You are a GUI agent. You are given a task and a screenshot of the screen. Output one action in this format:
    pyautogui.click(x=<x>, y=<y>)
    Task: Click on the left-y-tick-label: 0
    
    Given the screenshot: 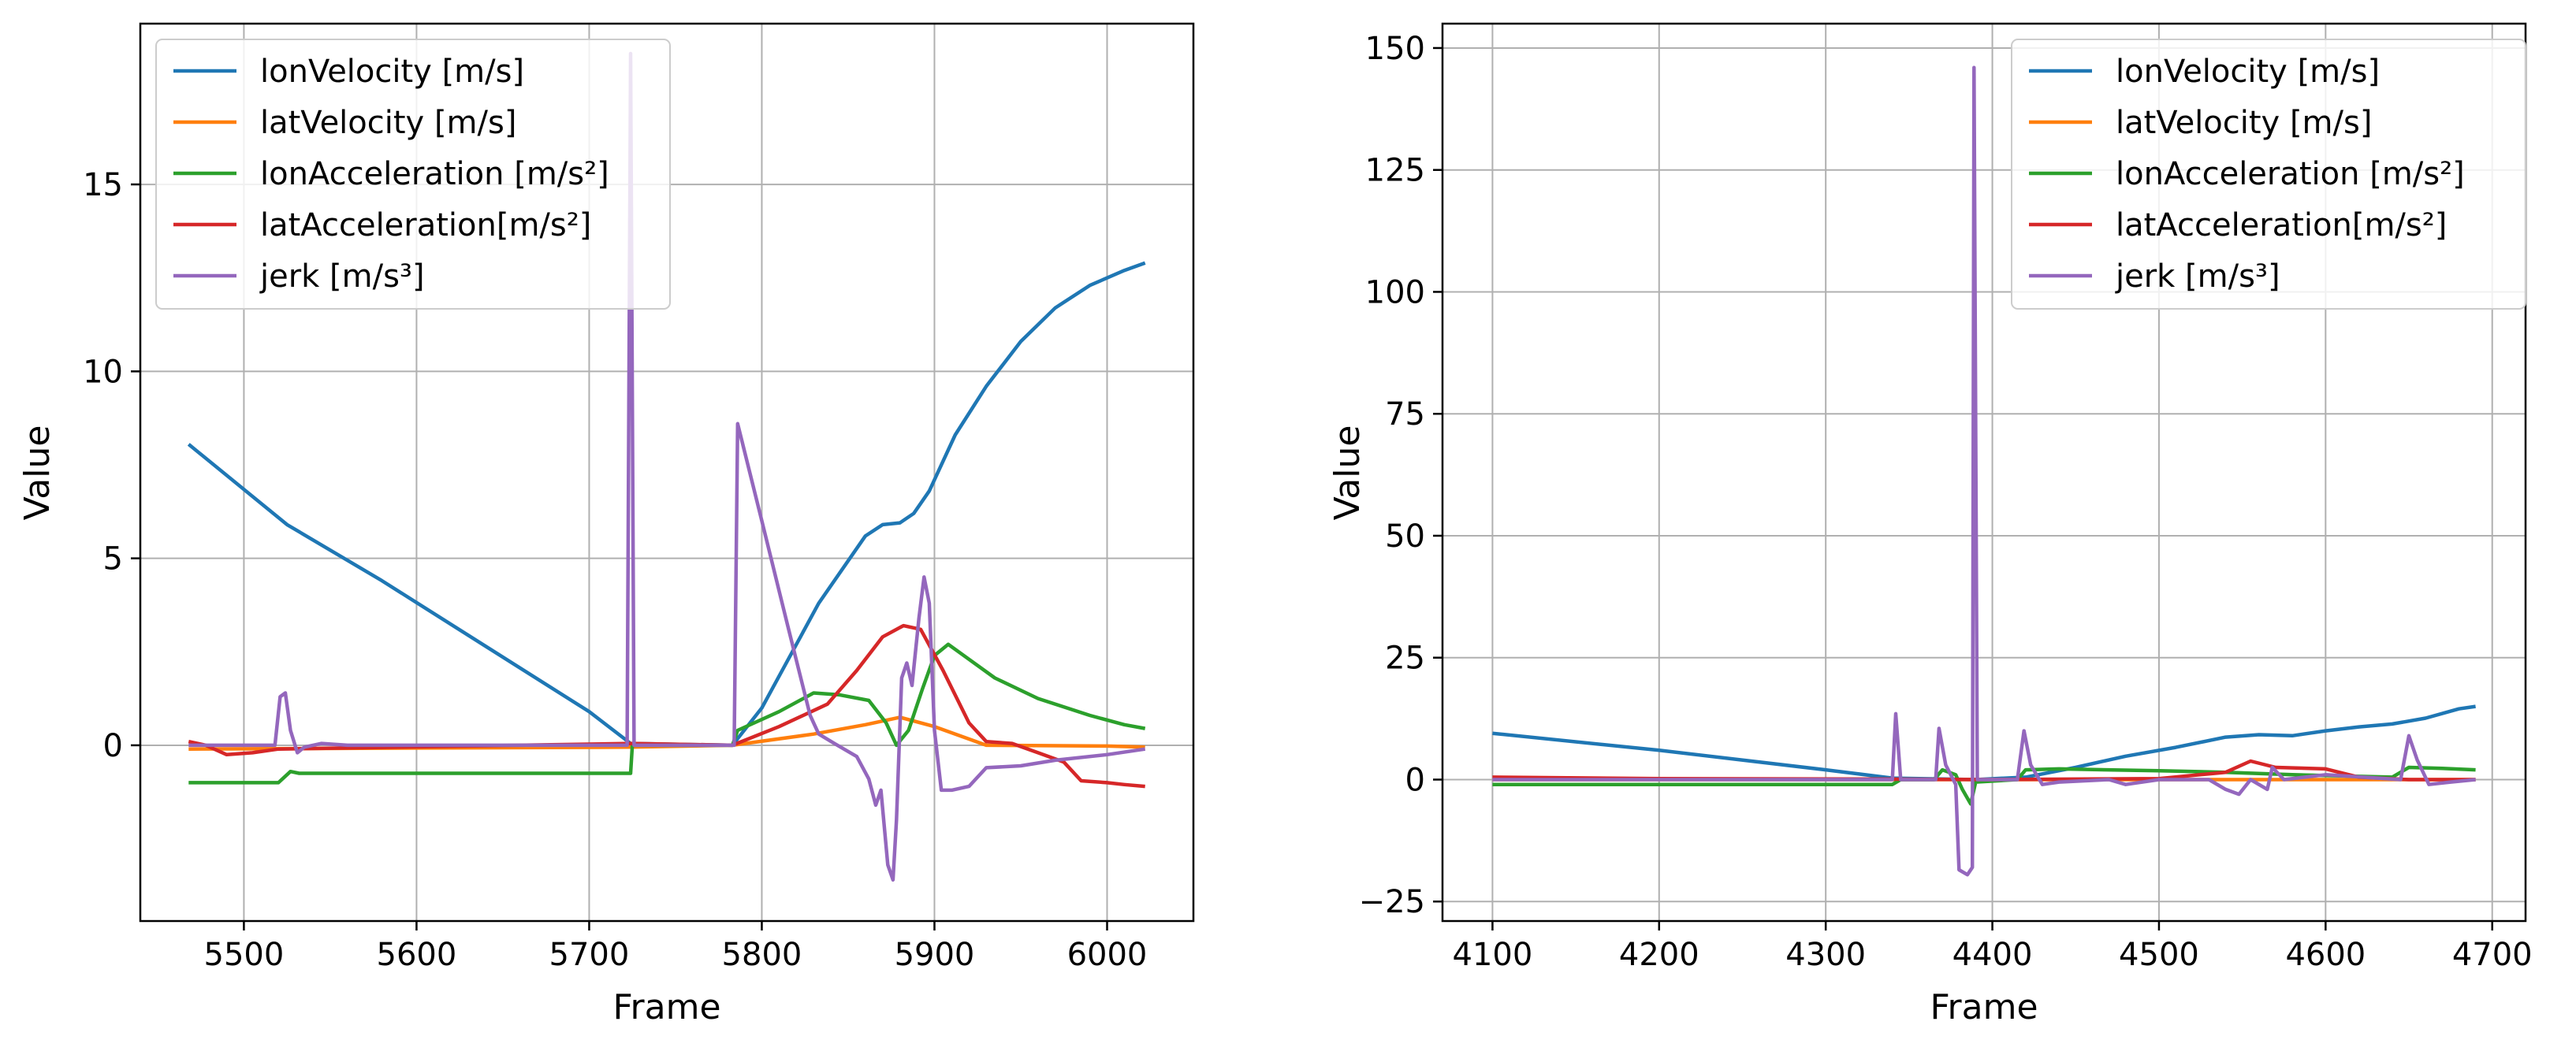 What is the action you would take?
    pyautogui.click(x=113, y=746)
    